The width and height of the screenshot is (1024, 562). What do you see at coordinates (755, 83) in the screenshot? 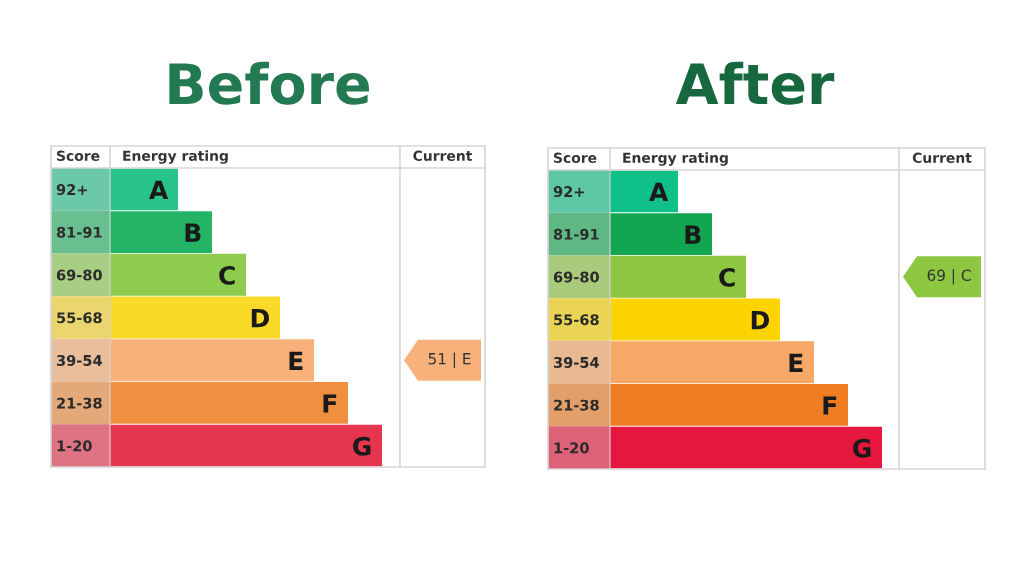
I see `chart-title: After` at bounding box center [755, 83].